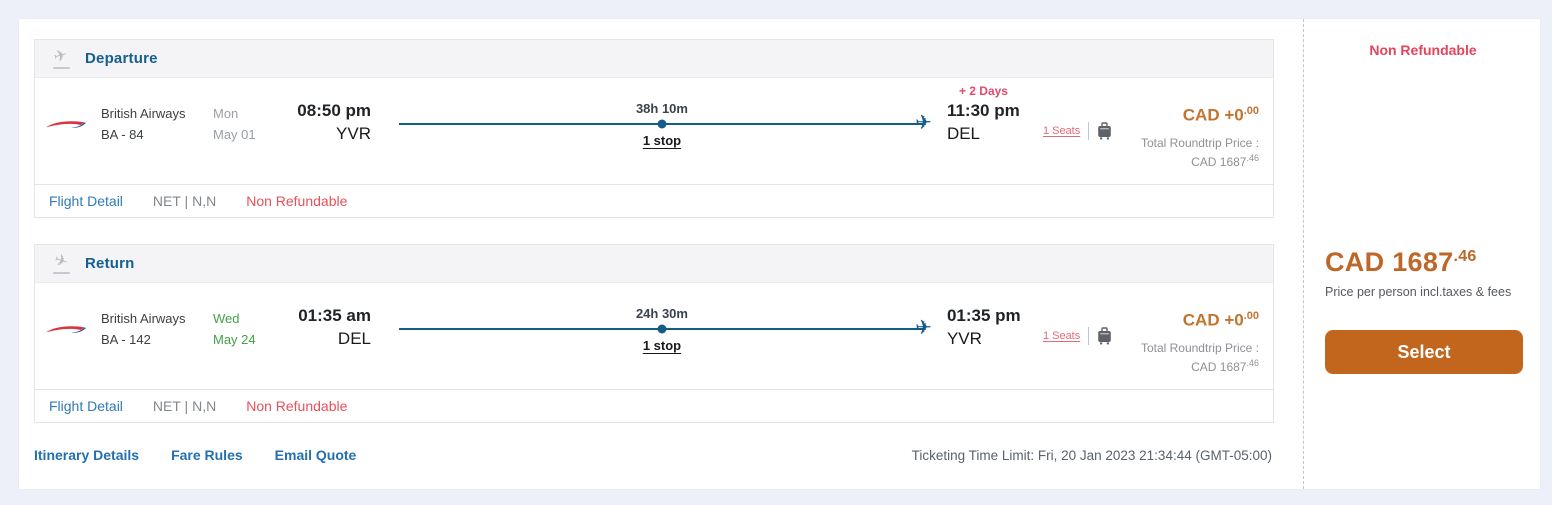  I want to click on arrival-time: 01:35 pm, so click(983, 316).